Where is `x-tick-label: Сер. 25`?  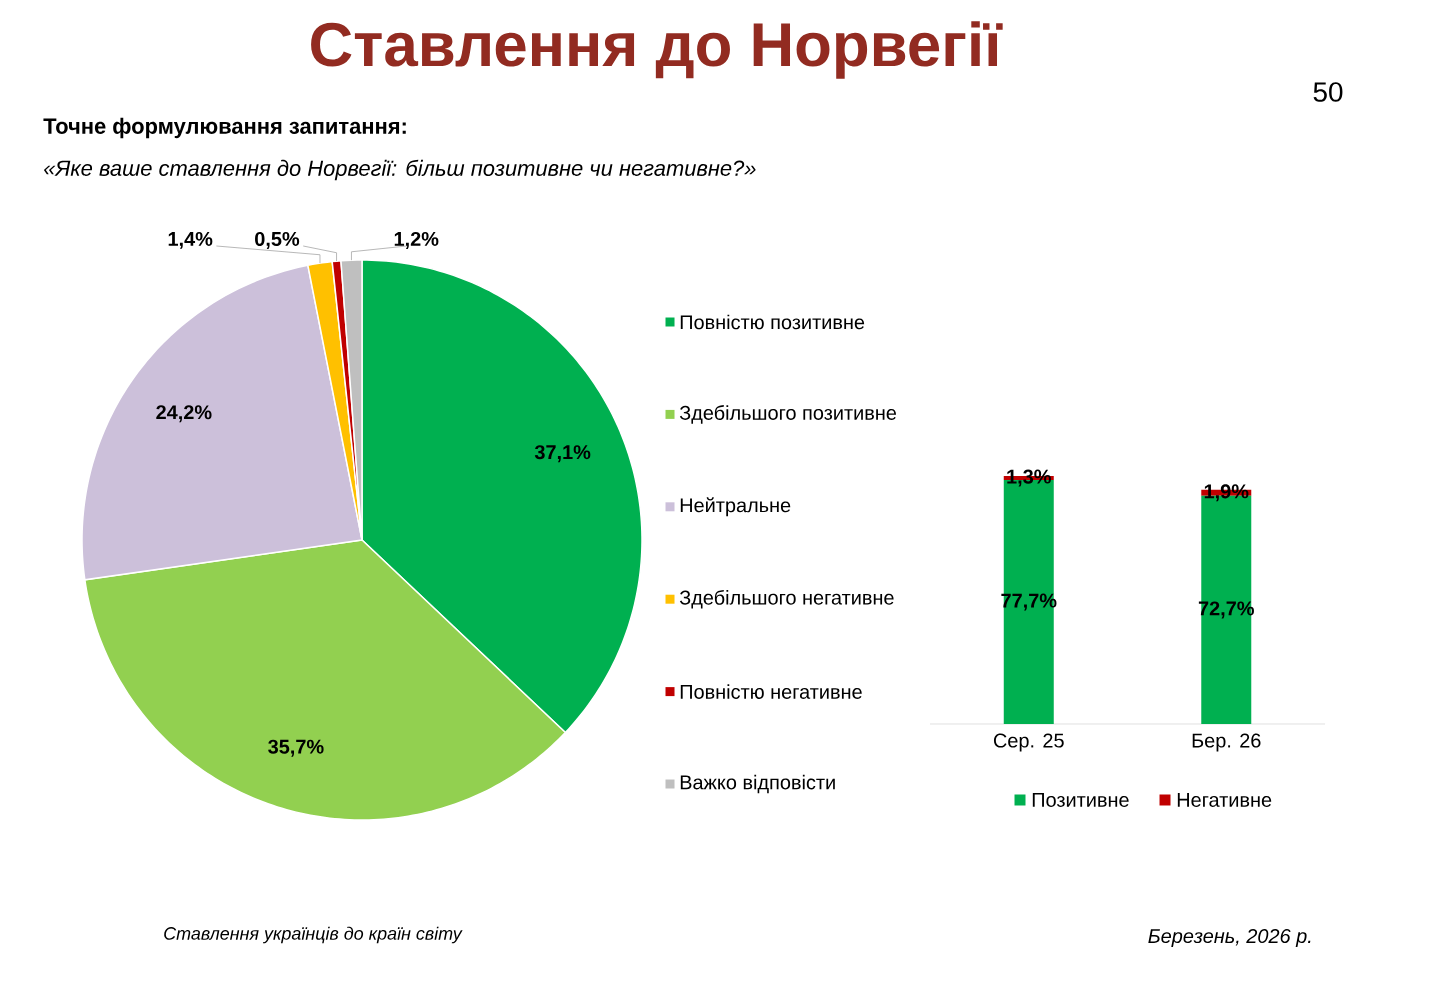
x-tick-label: Сер. 25 is located at coordinates (1028, 742).